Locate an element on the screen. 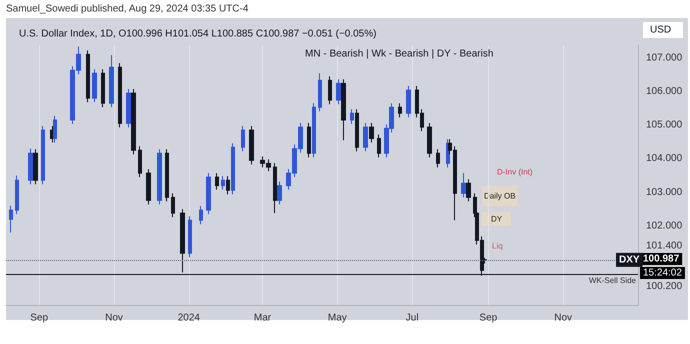 Image resolution: width=690 pixels, height=344 pixels. text: 100.987 is located at coordinates (661, 259).